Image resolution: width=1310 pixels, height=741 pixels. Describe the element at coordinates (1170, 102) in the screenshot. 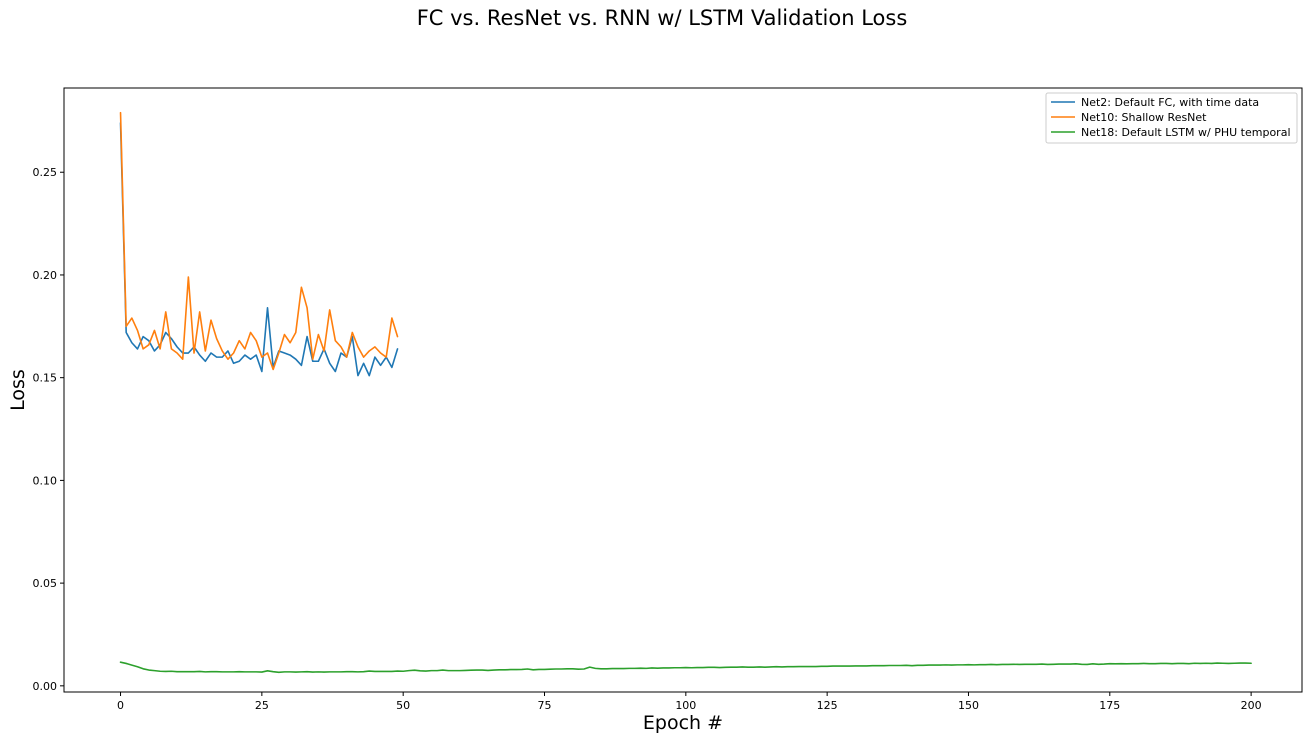

I see `legend-label: Net2: Default FC, with time data` at that location.